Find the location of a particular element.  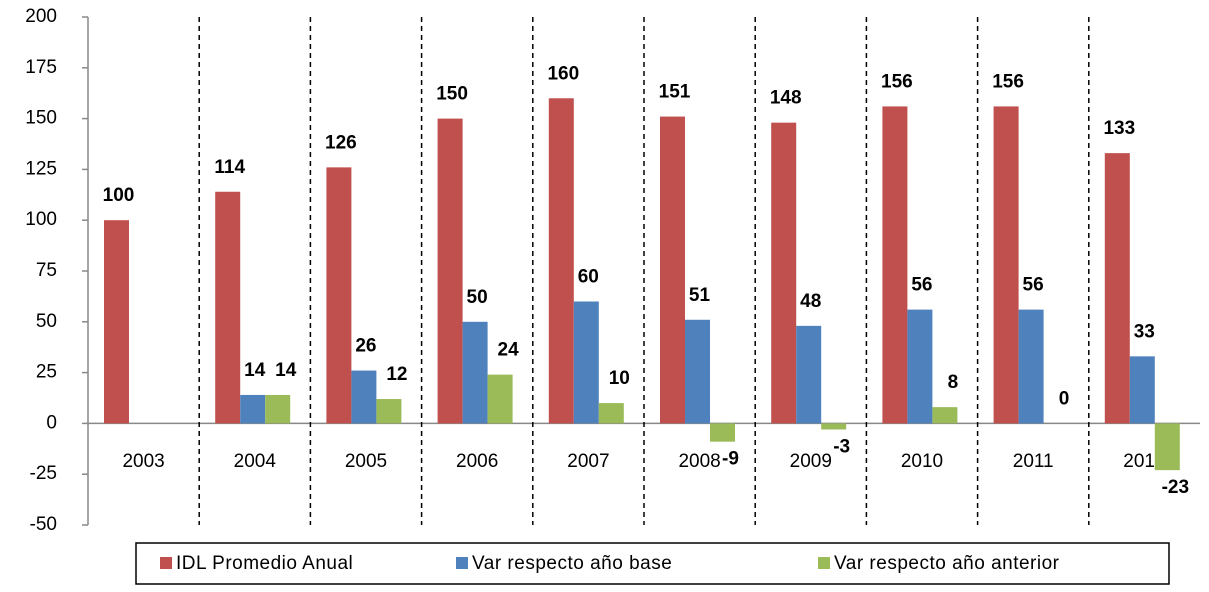

data-label: 51 is located at coordinates (700, 295).